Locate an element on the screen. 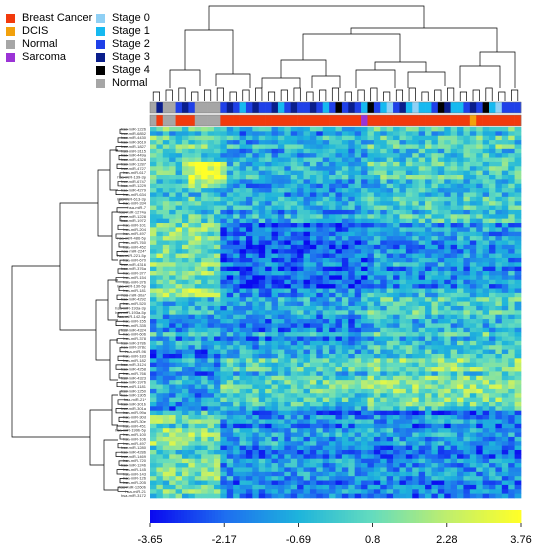  dendrogram-link is located at coordinates (361, 95).